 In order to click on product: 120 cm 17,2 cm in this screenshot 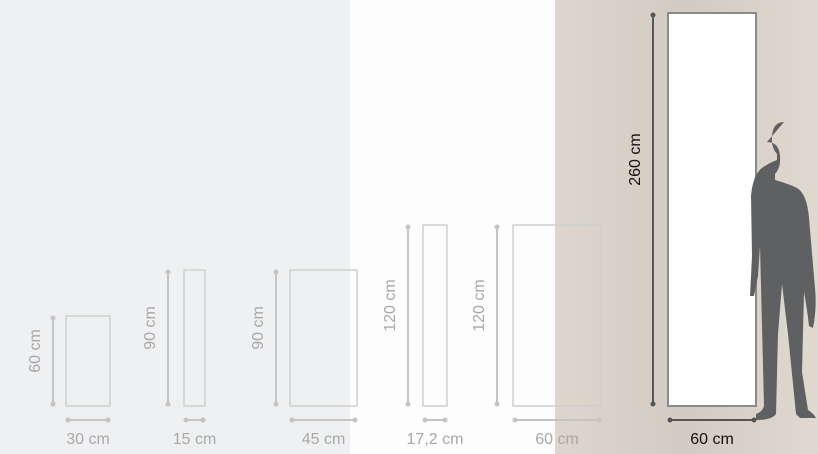, I will do `click(423, 336)`.